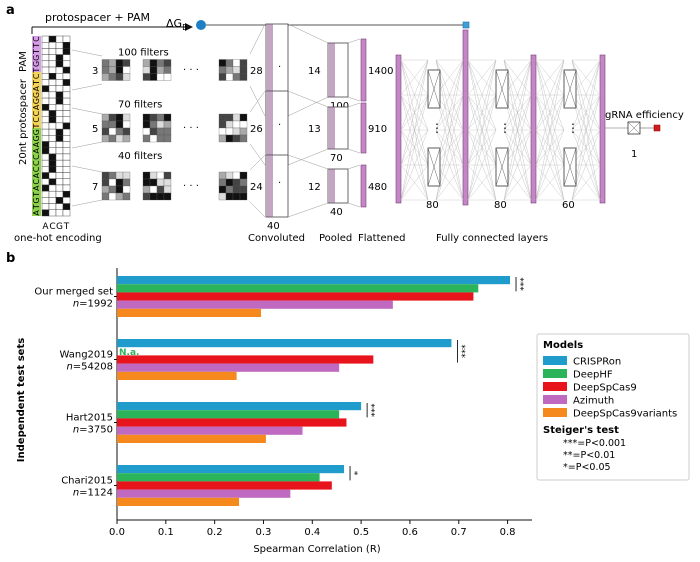  What do you see at coordinates (143, 53) in the screenshot?
I see `filters-label: 100 filters` at bounding box center [143, 53].